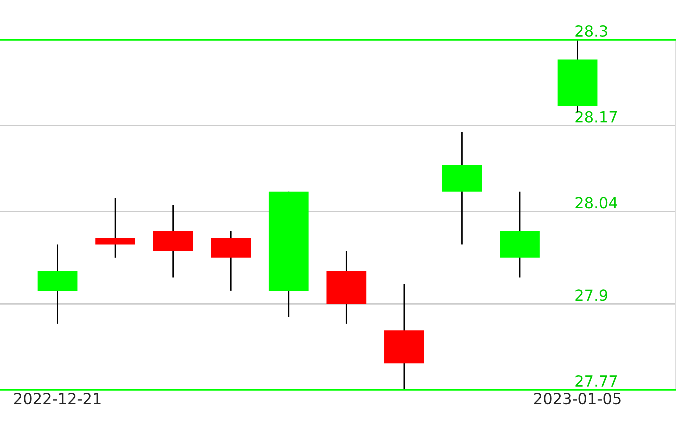  I want to click on y-tick-label: 28.04, so click(597, 203).